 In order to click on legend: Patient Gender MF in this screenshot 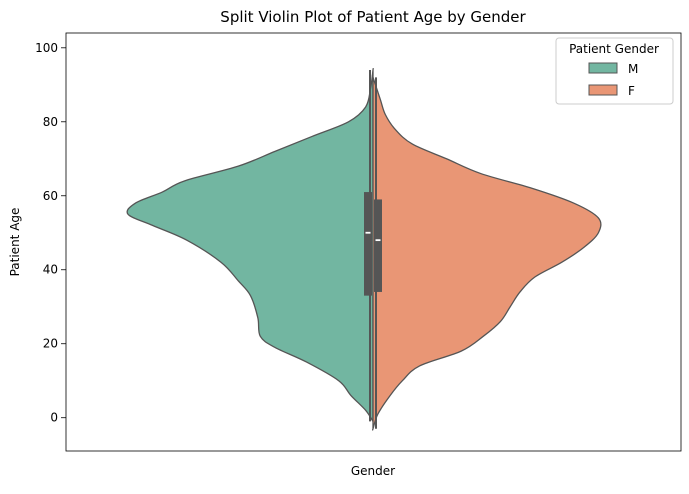, I will do `click(614, 71)`.